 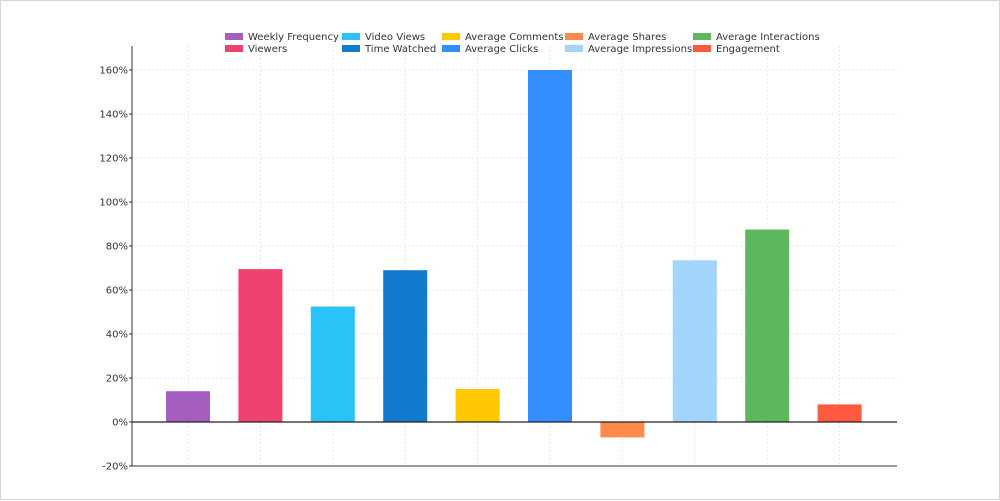 What do you see at coordinates (748, 49) in the screenshot?
I see `legend-label: Engagement` at bounding box center [748, 49].